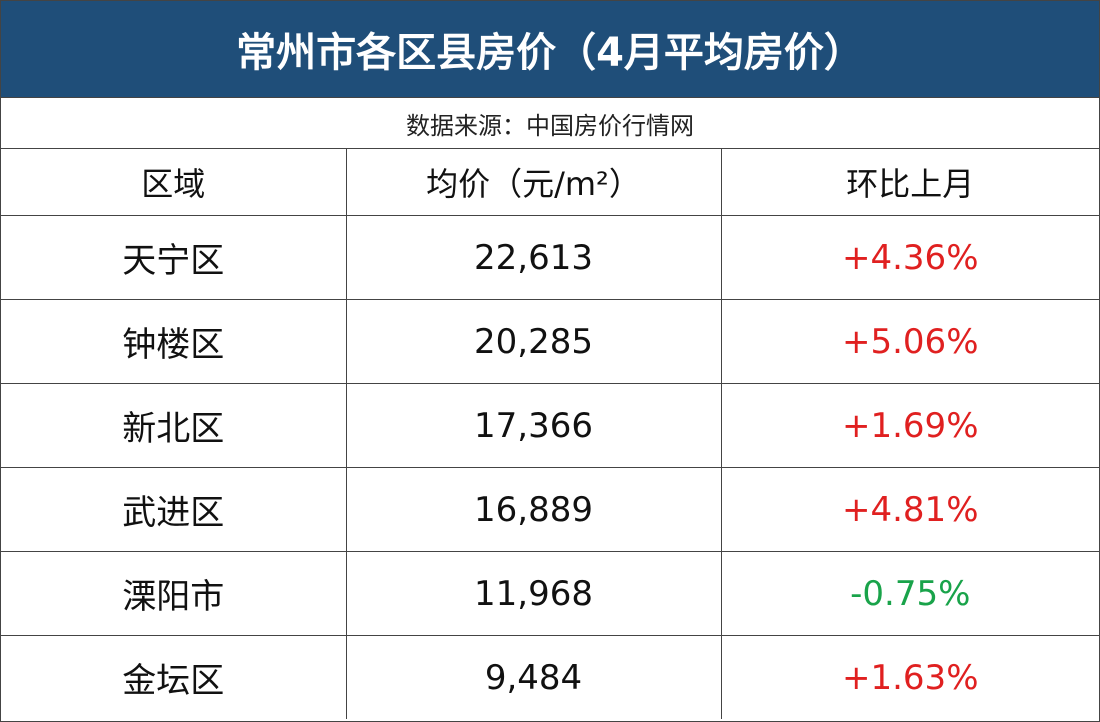  Describe the element at coordinates (533, 257) in the screenshot. I see `price-cell: 22,613` at that location.